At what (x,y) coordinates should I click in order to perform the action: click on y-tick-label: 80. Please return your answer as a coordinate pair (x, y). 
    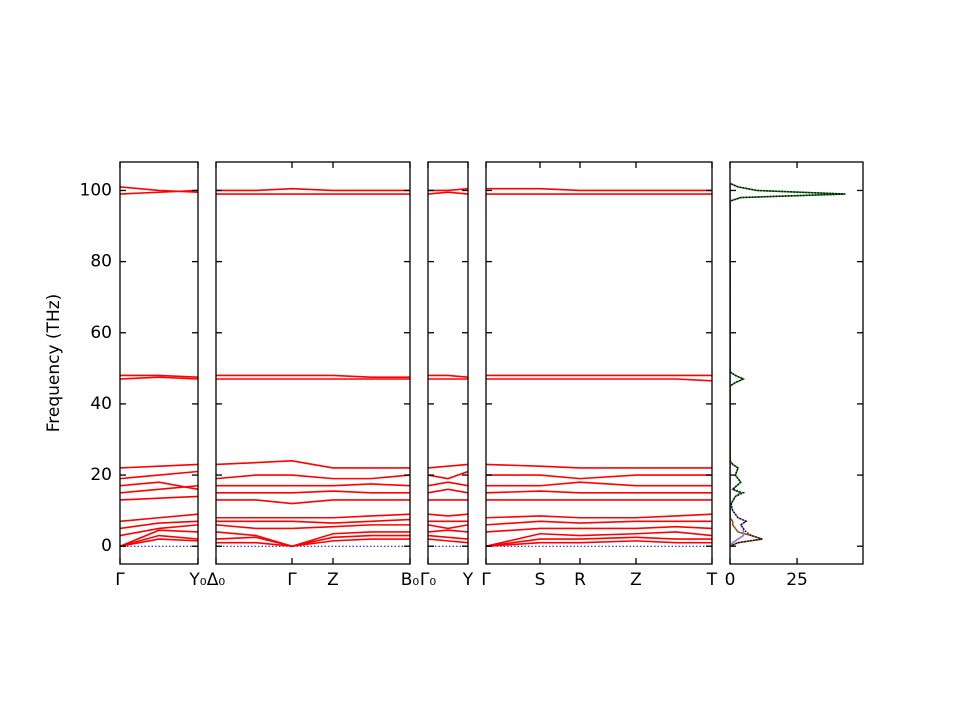
    Looking at the image, I should click on (101, 262).